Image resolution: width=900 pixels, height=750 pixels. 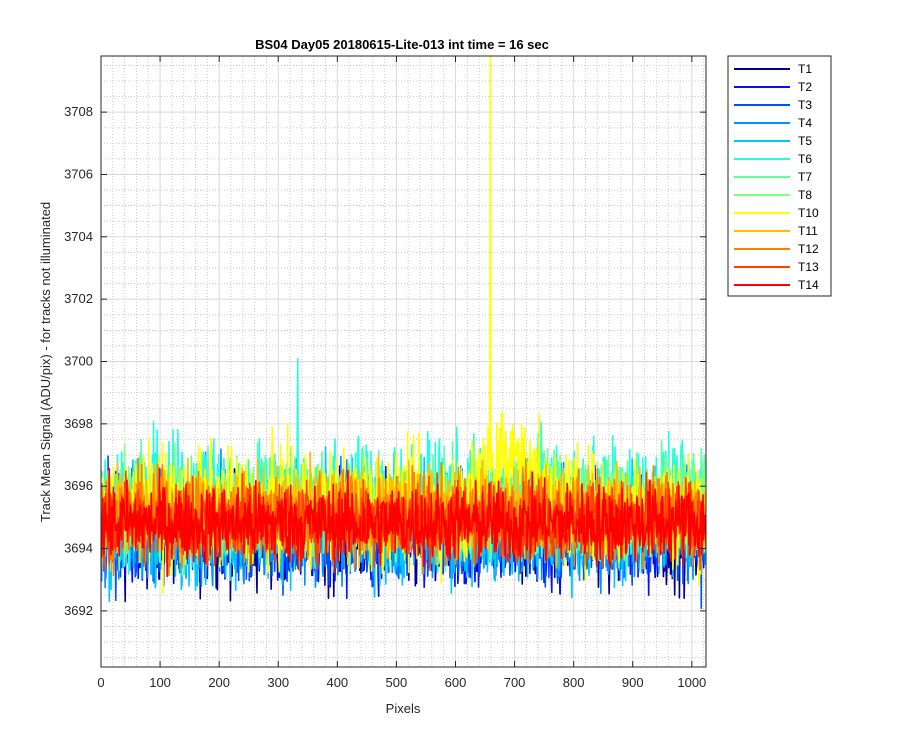 What do you see at coordinates (397, 682) in the screenshot?
I see `x-tick-label: 500` at bounding box center [397, 682].